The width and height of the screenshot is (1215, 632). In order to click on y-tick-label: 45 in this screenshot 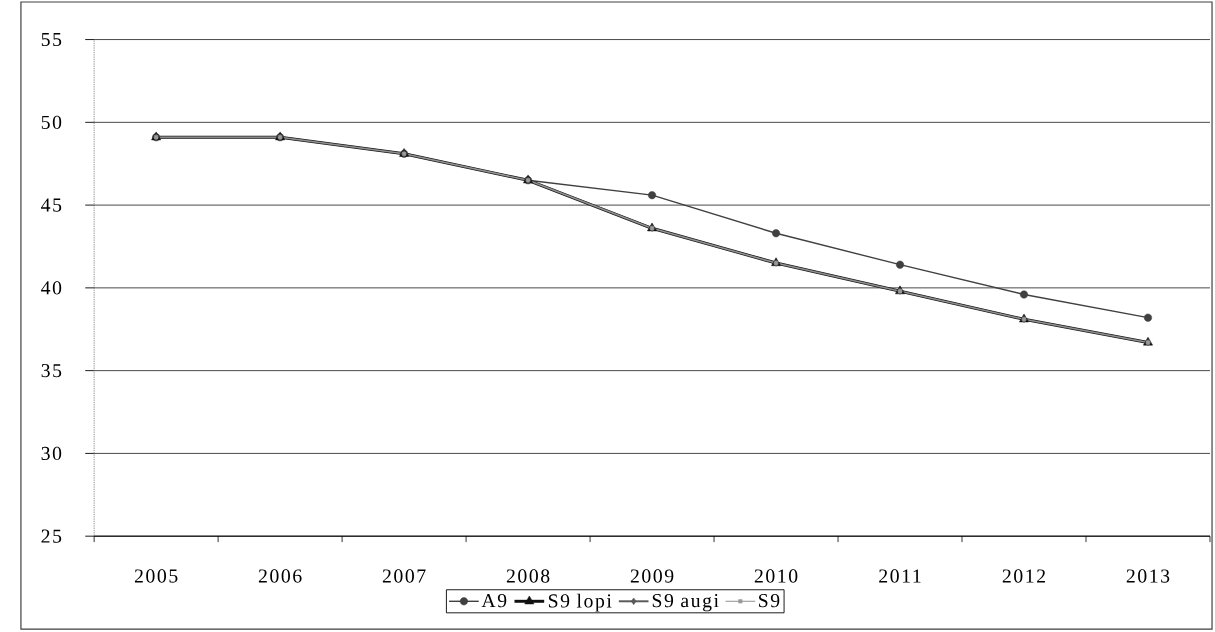, I will do `click(51, 205)`.